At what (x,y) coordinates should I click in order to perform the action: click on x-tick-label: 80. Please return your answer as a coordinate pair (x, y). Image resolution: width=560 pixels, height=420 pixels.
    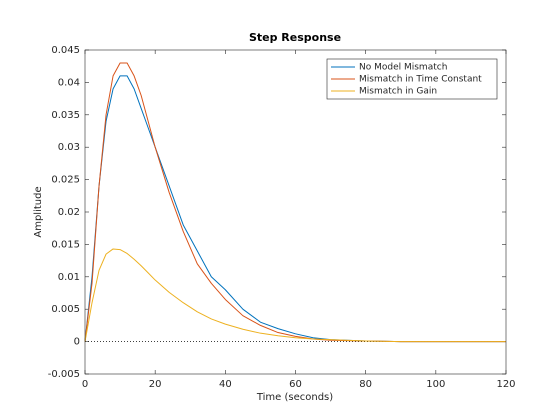
    Looking at the image, I should click on (365, 384).